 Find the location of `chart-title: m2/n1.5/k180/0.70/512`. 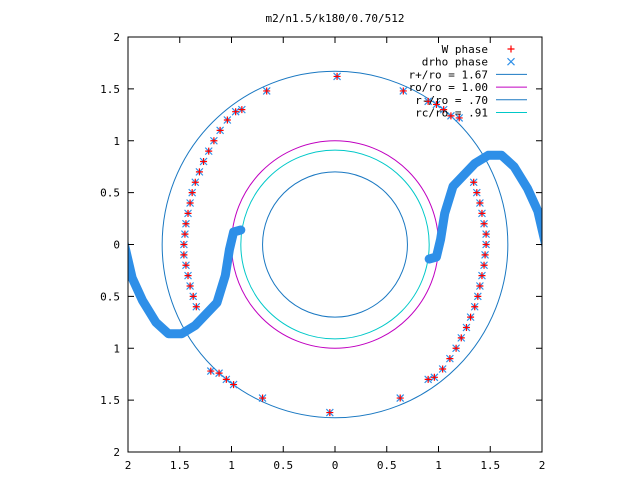

chart-title: m2/n1.5/k180/0.70/512 is located at coordinates (334, 18).